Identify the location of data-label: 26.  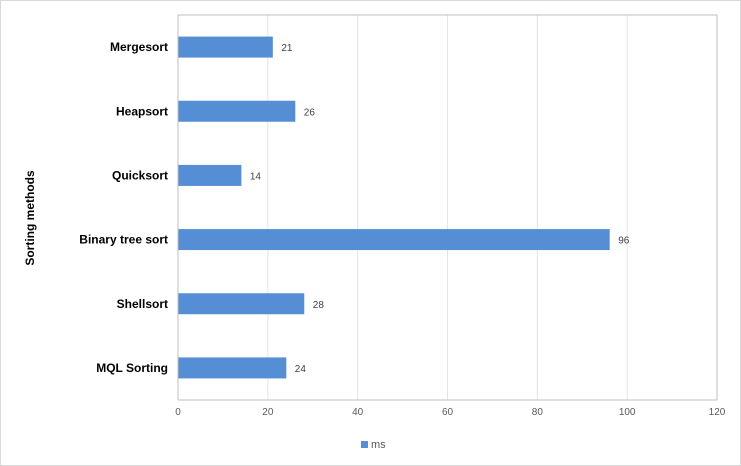
(310, 112).